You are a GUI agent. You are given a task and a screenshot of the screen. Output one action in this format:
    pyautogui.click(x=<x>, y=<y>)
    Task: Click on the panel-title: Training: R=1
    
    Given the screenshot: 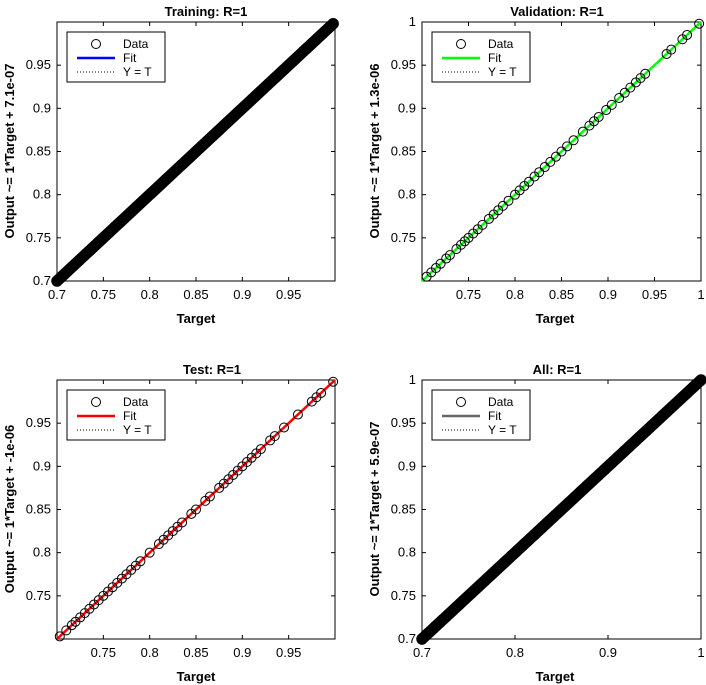 What is the action you would take?
    pyautogui.click(x=206, y=11)
    